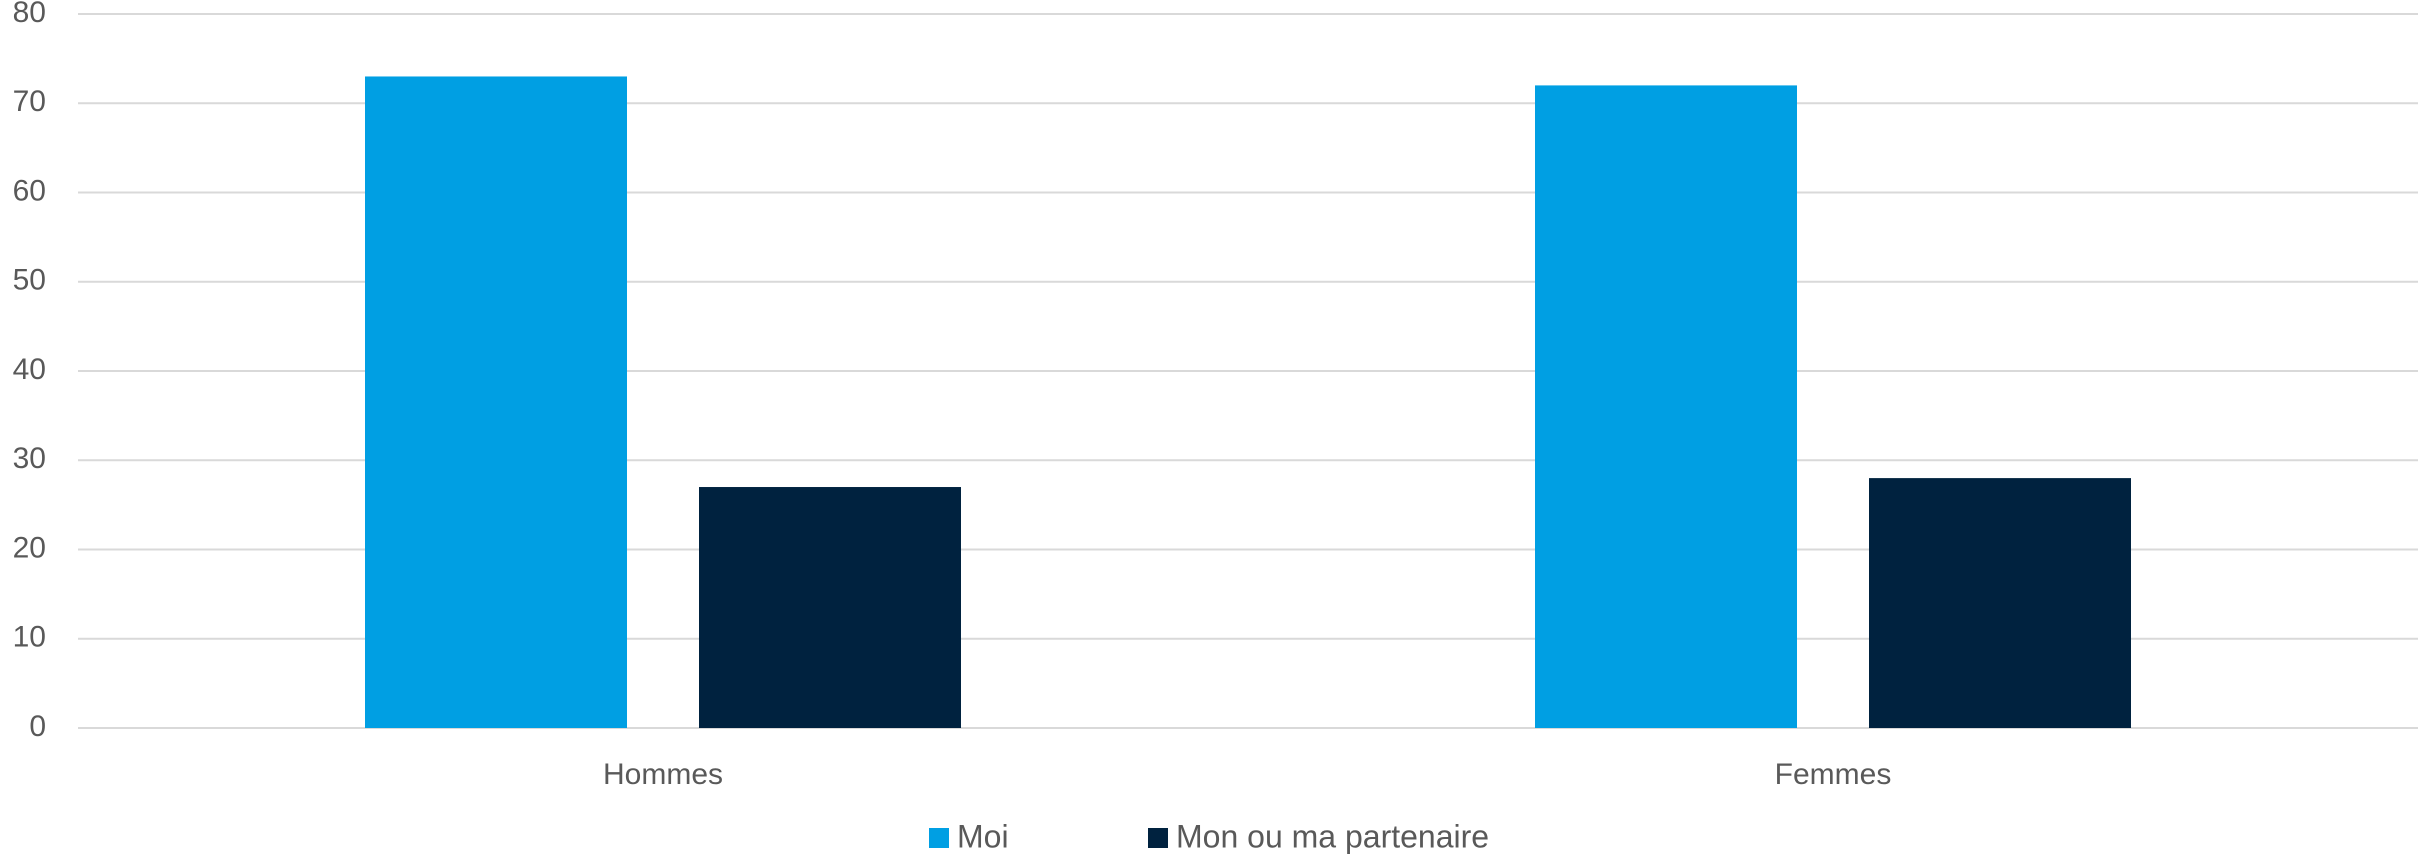 Image resolution: width=2418 pixels, height=856 pixels. I want to click on y-tick-label: 40, so click(29, 369).